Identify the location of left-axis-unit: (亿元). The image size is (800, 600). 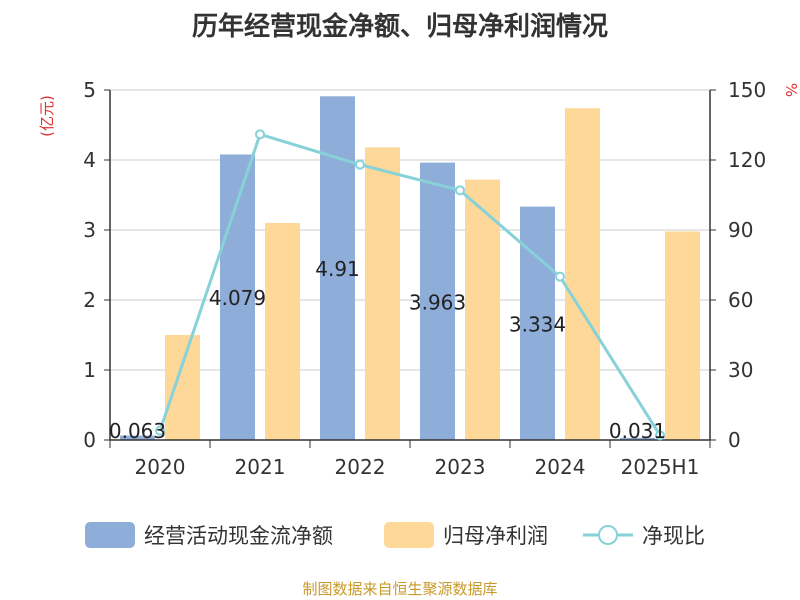
(47, 116).